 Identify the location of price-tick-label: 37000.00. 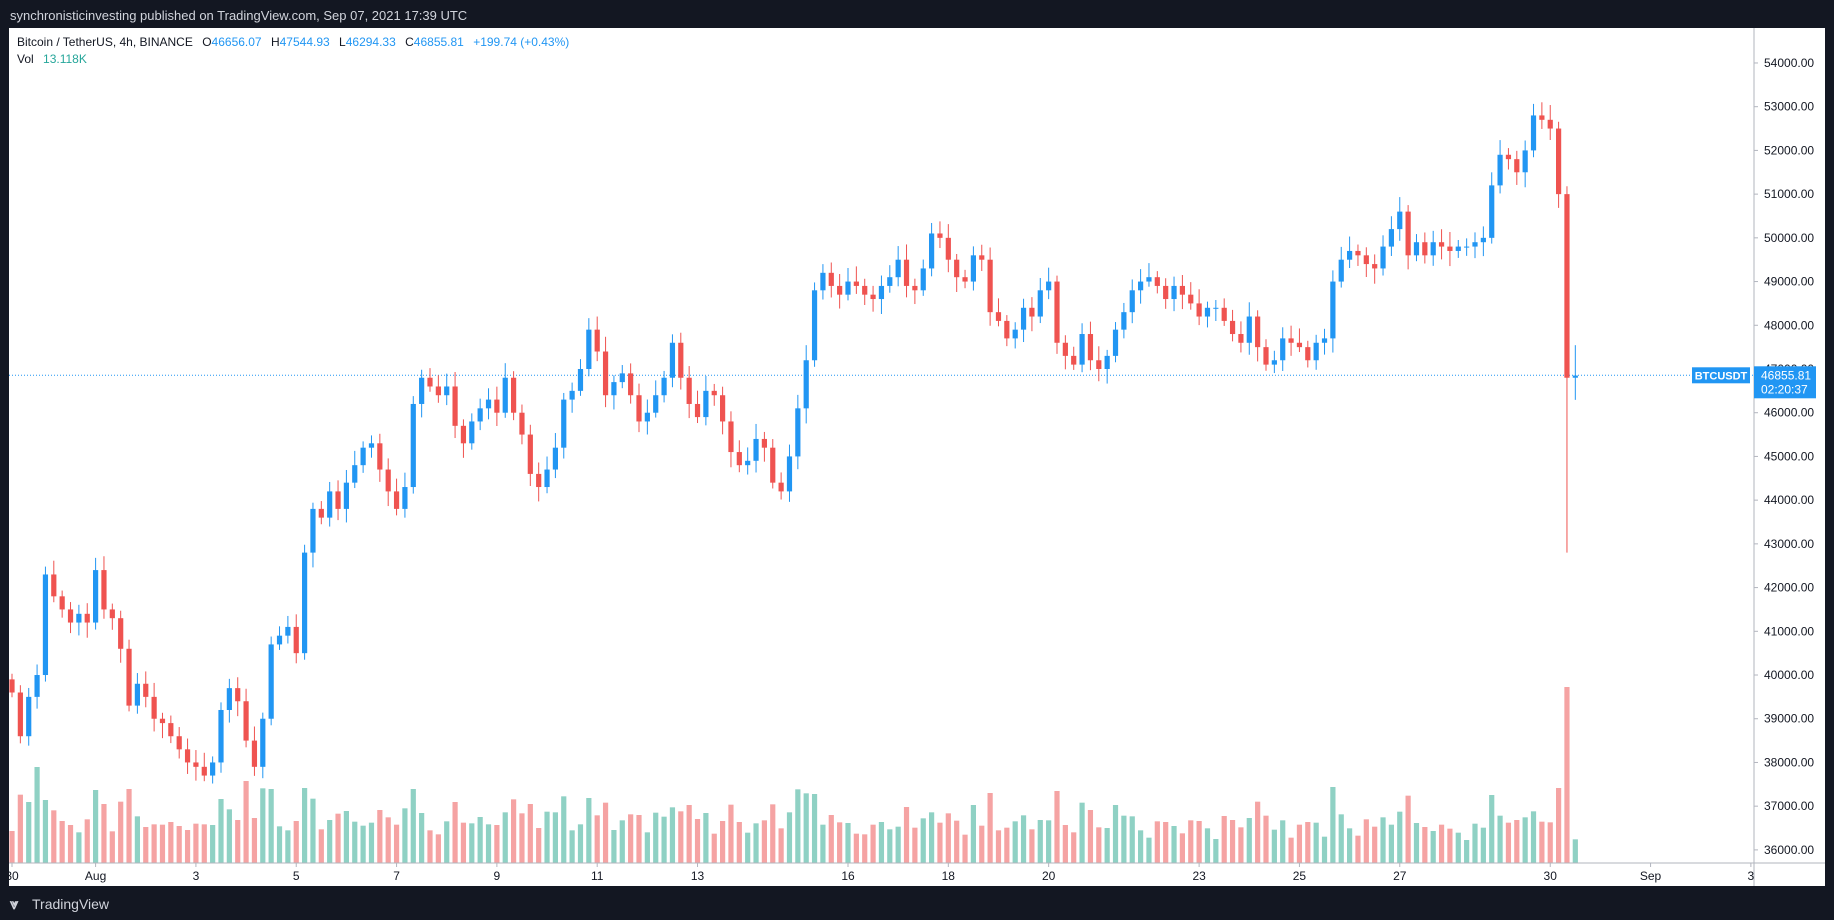
(1789, 806).